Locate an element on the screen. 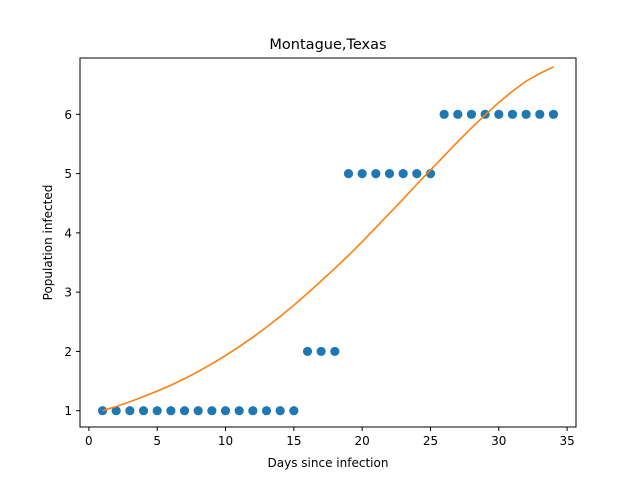 Image resolution: width=640 pixels, height=480 pixels. y-tick-label: 5 is located at coordinates (68, 174).